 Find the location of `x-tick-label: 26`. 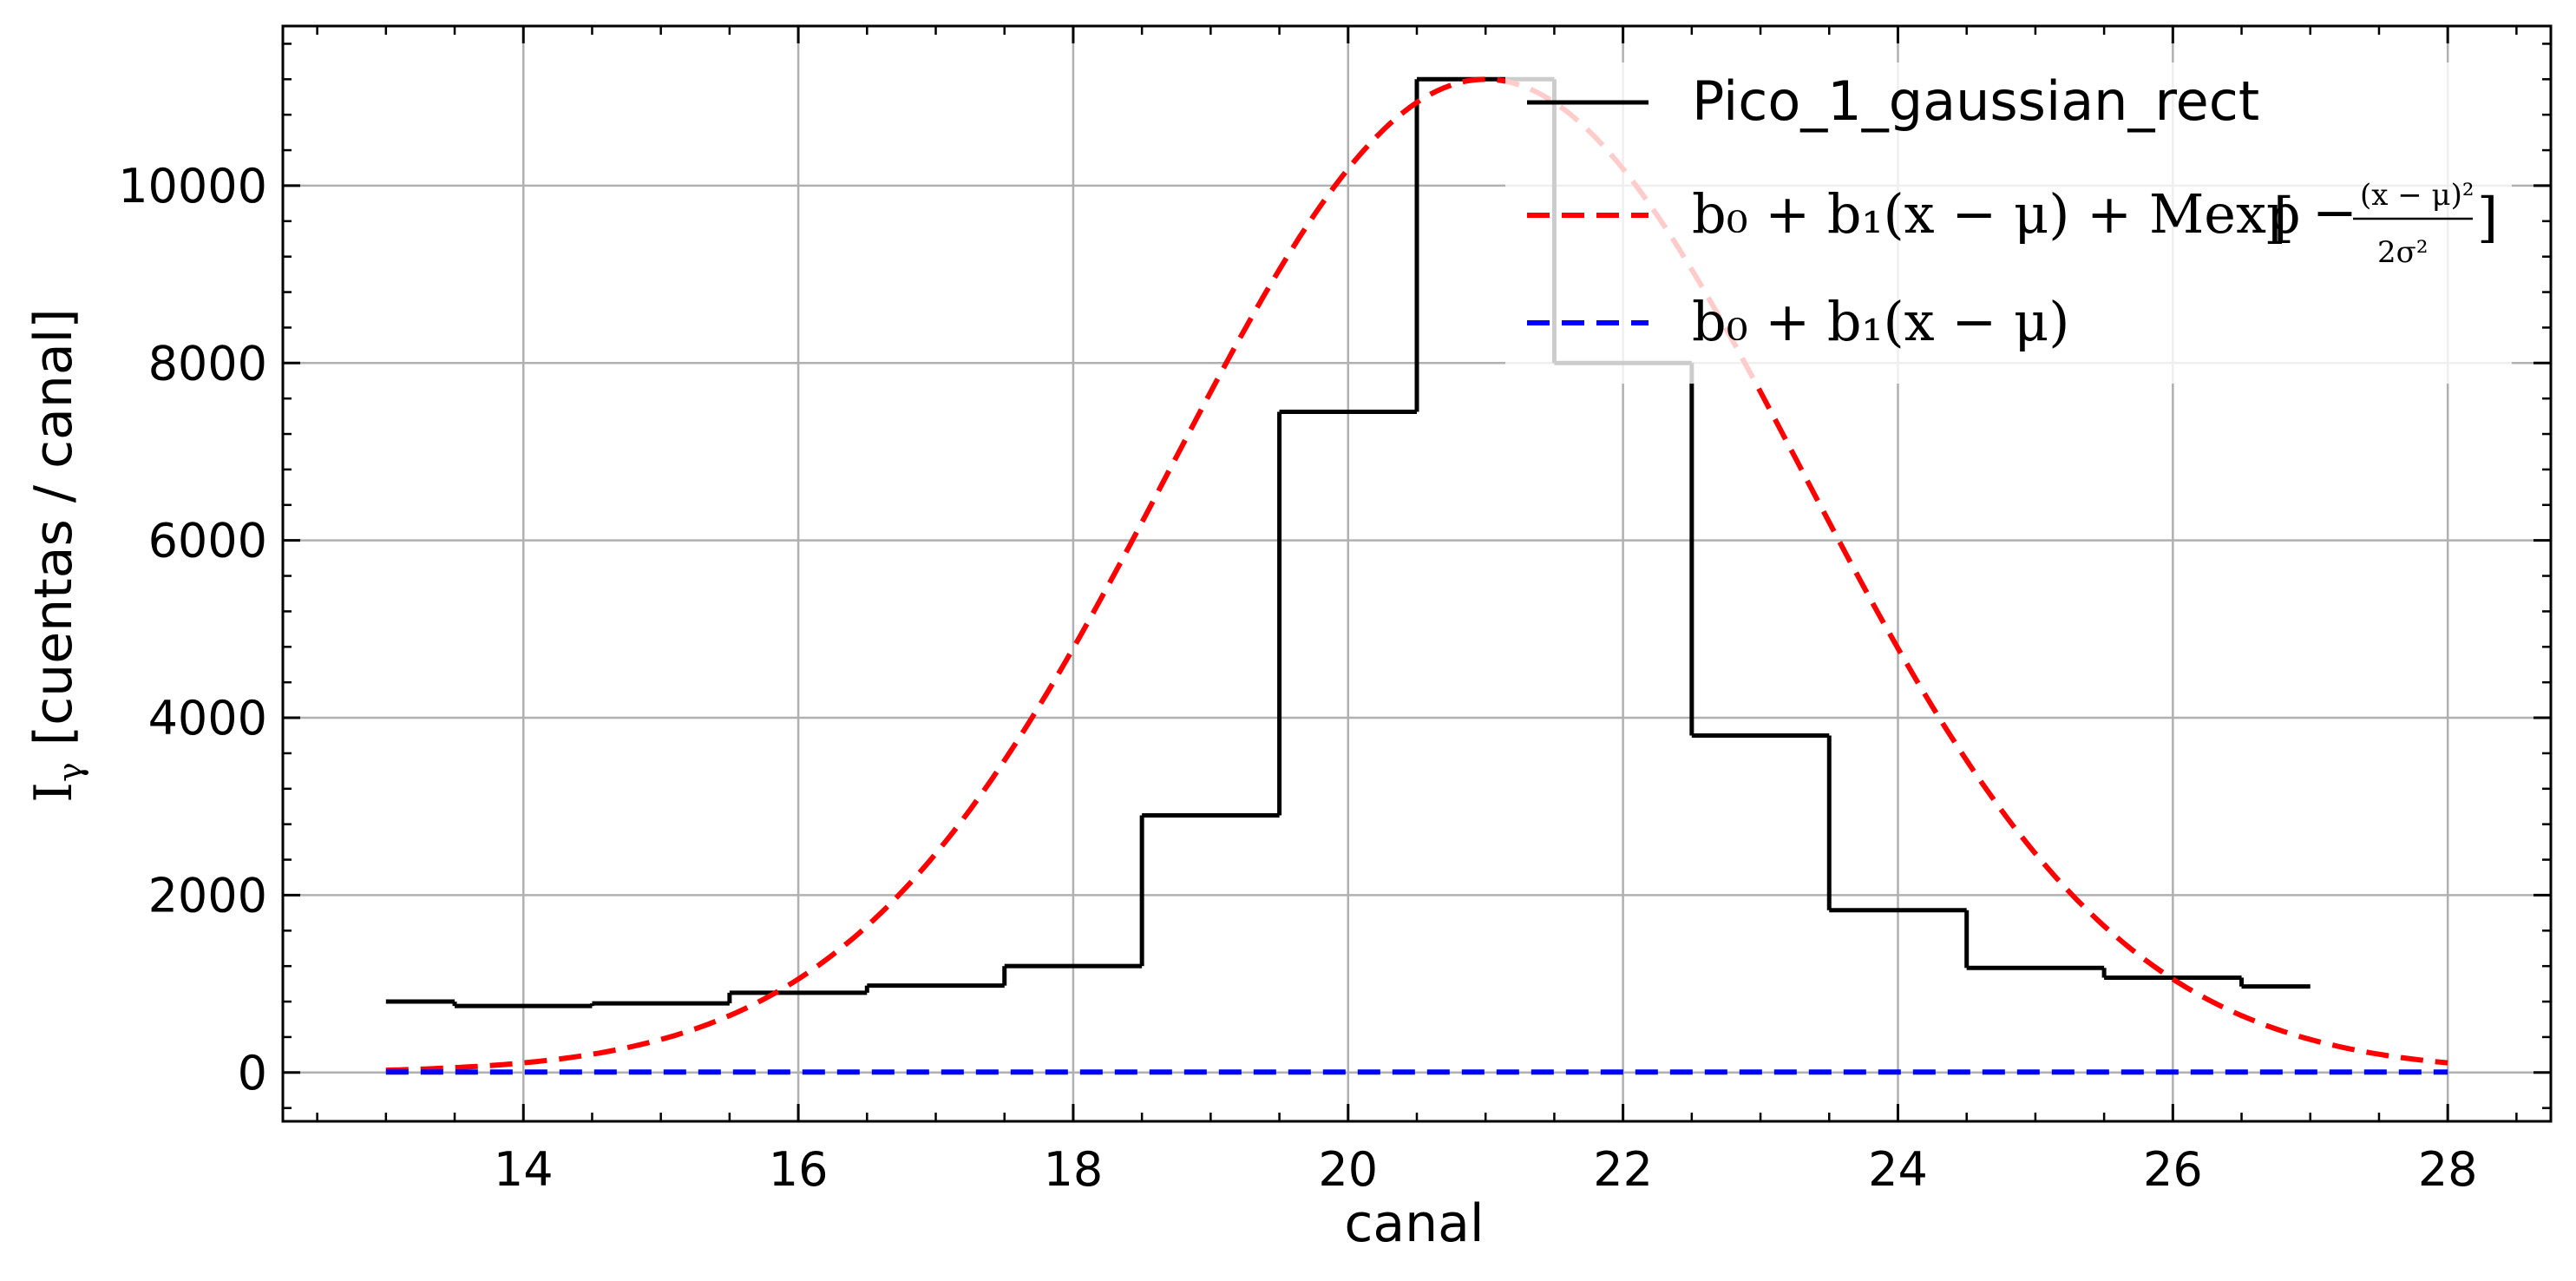

x-tick-label: 26 is located at coordinates (2173, 1169).